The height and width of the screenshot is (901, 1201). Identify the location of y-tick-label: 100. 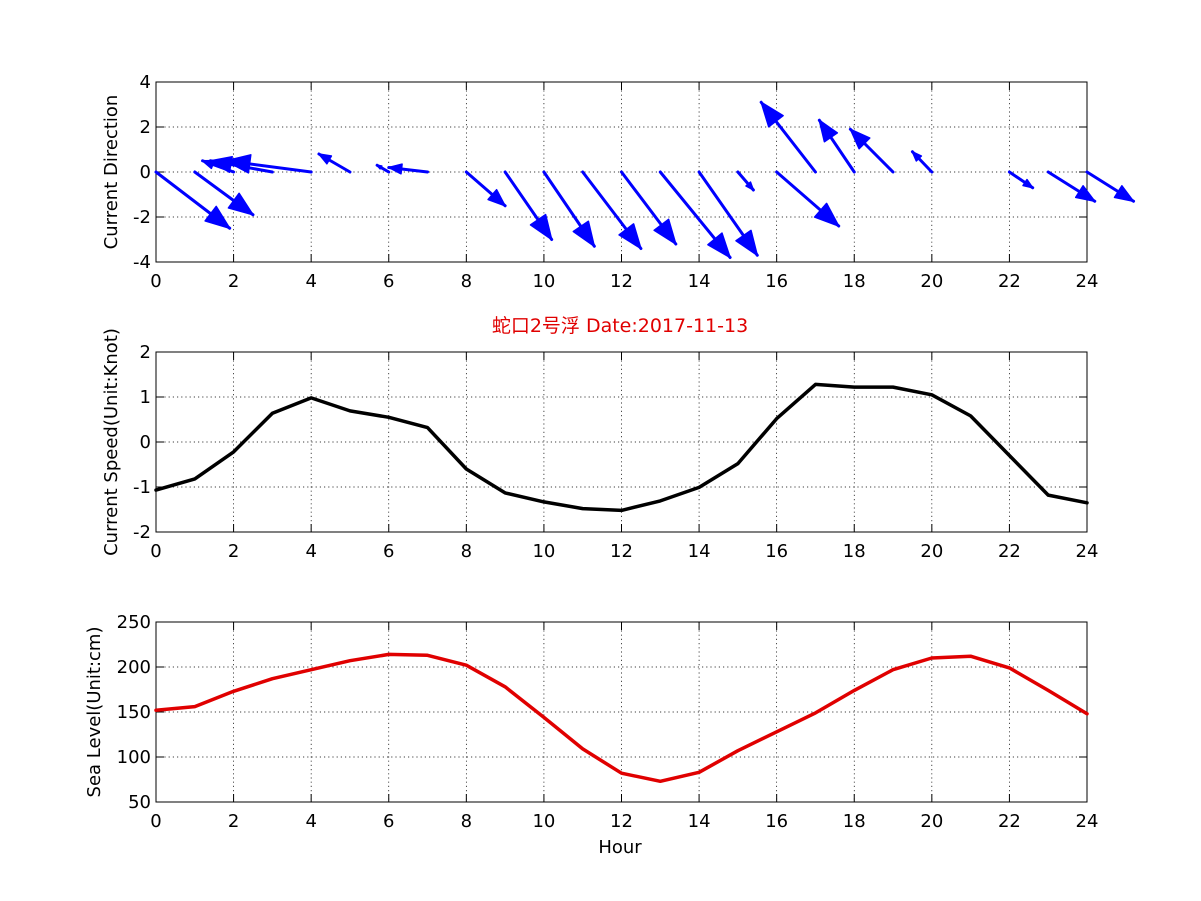
(134, 757).